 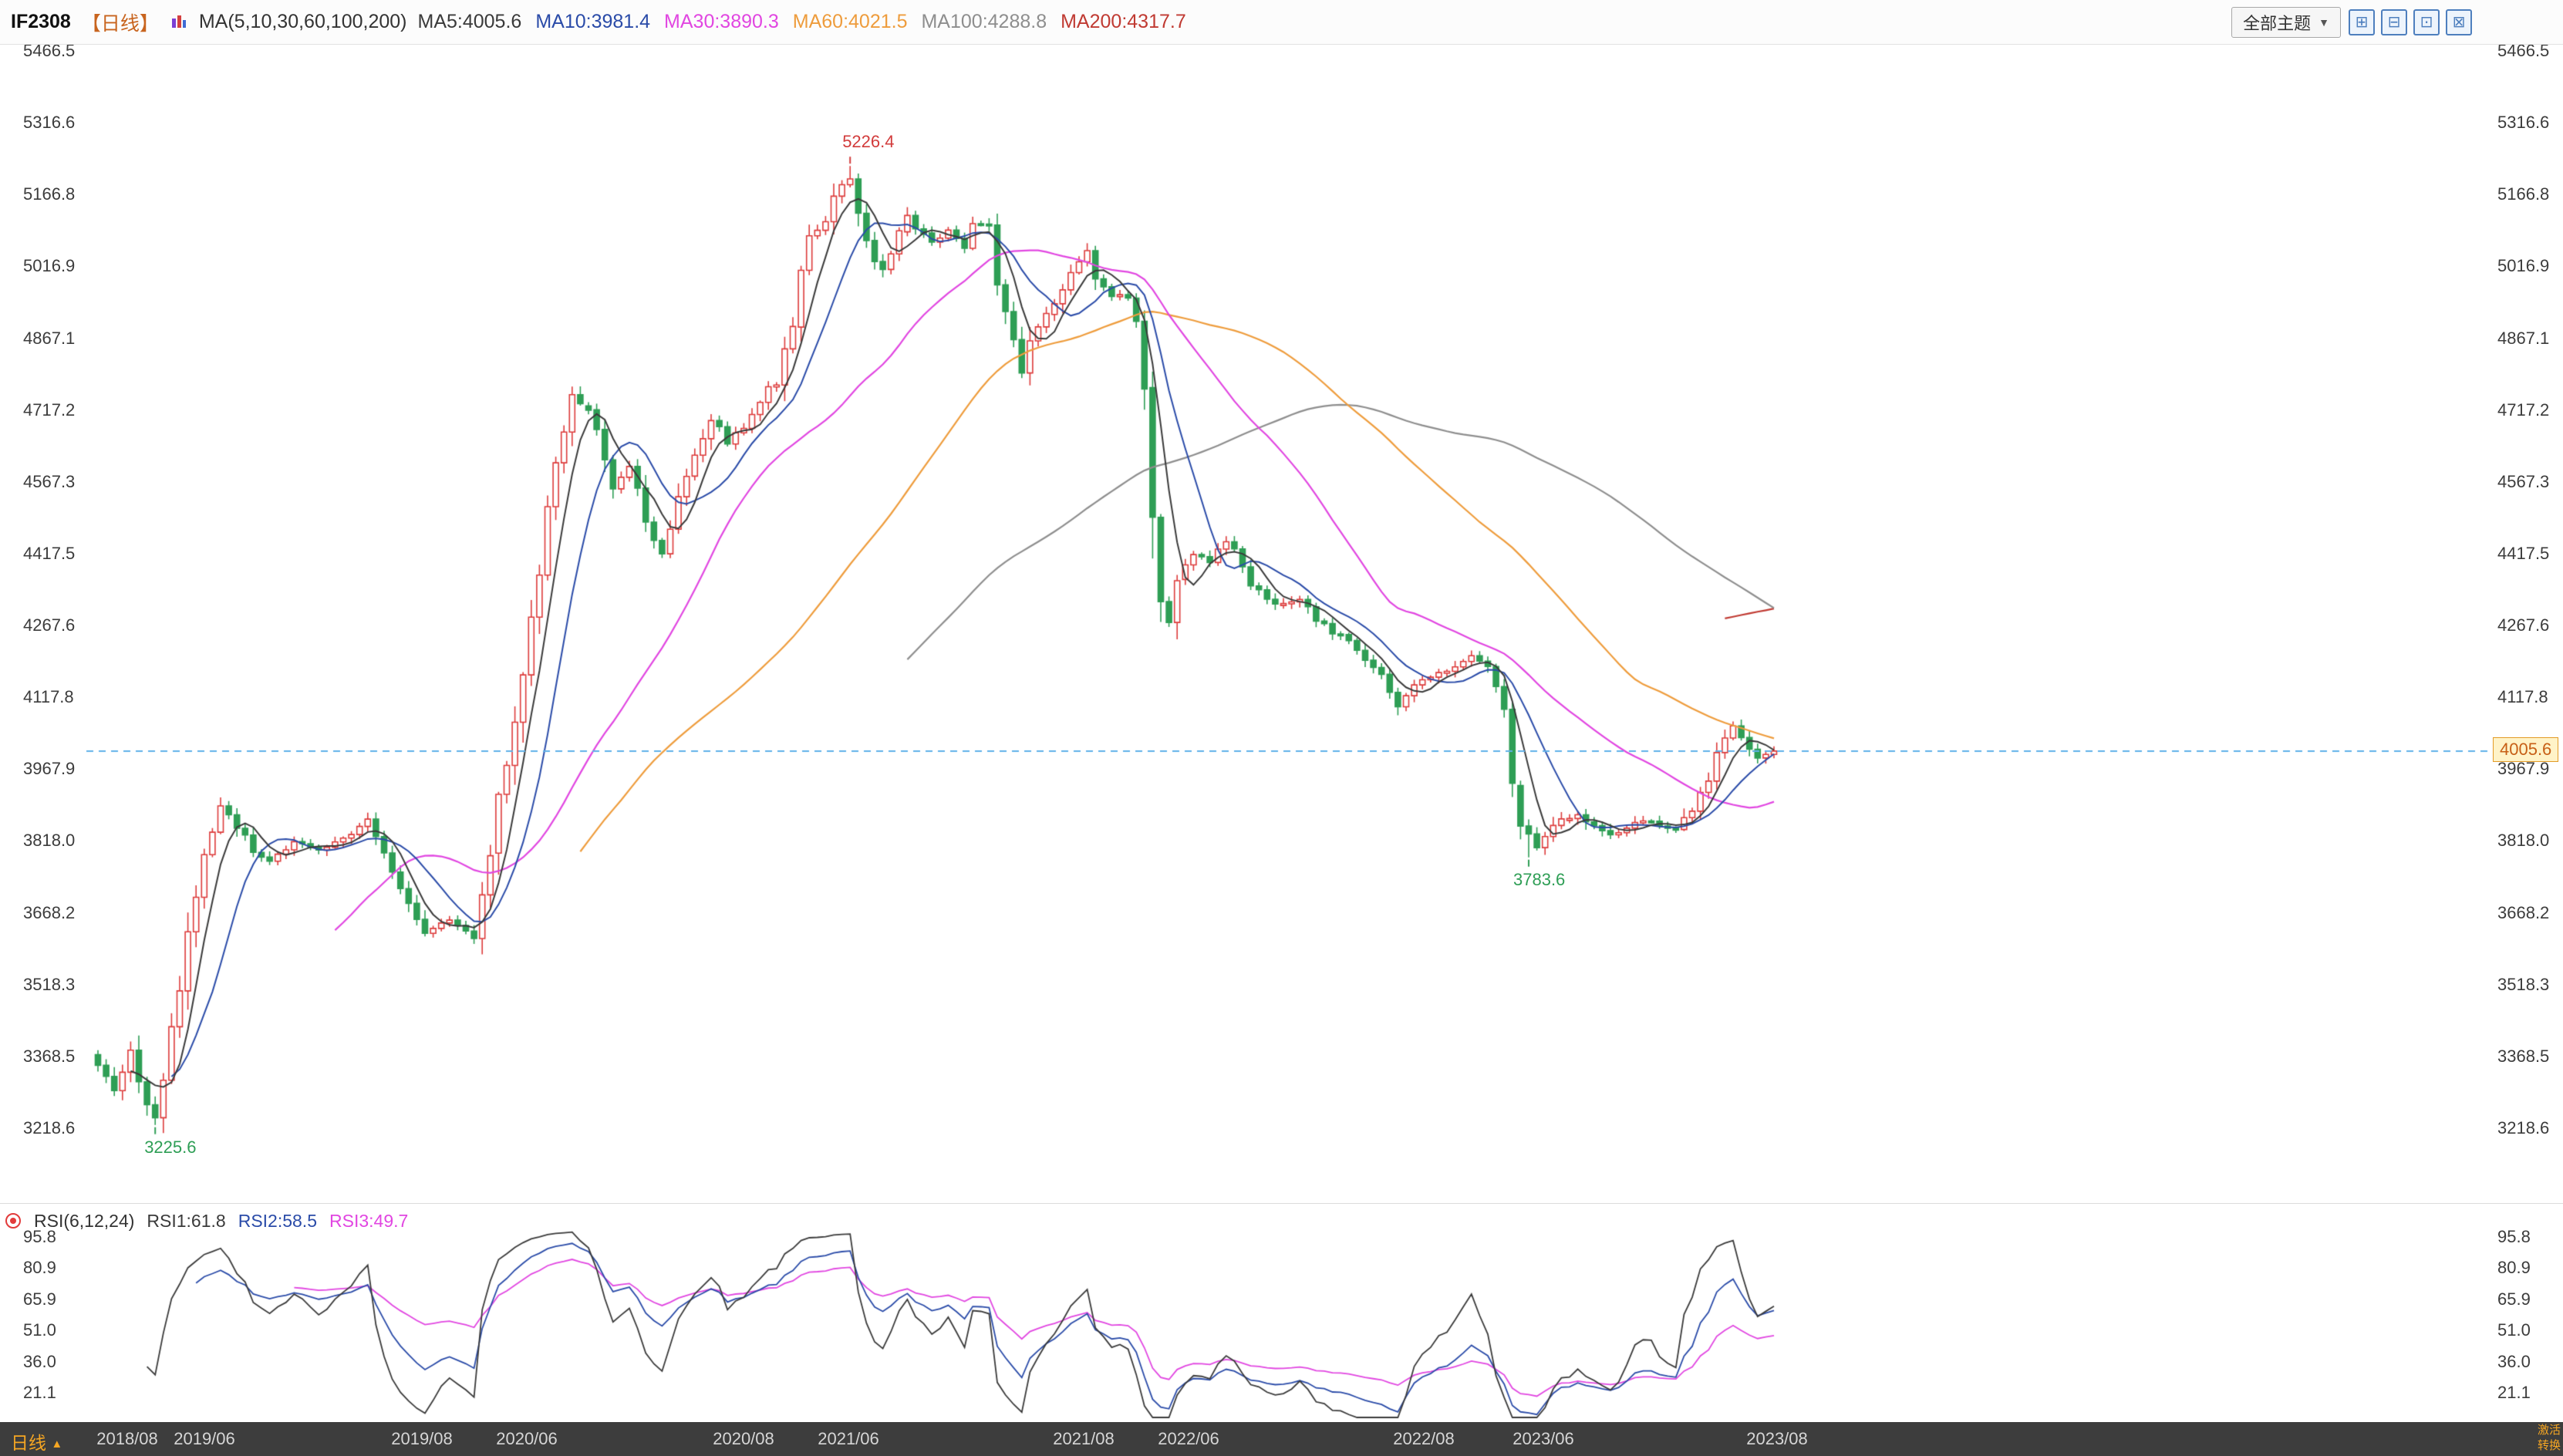 What do you see at coordinates (2459, 22) in the screenshot?
I see `window-layout-icon: ⊠` at bounding box center [2459, 22].